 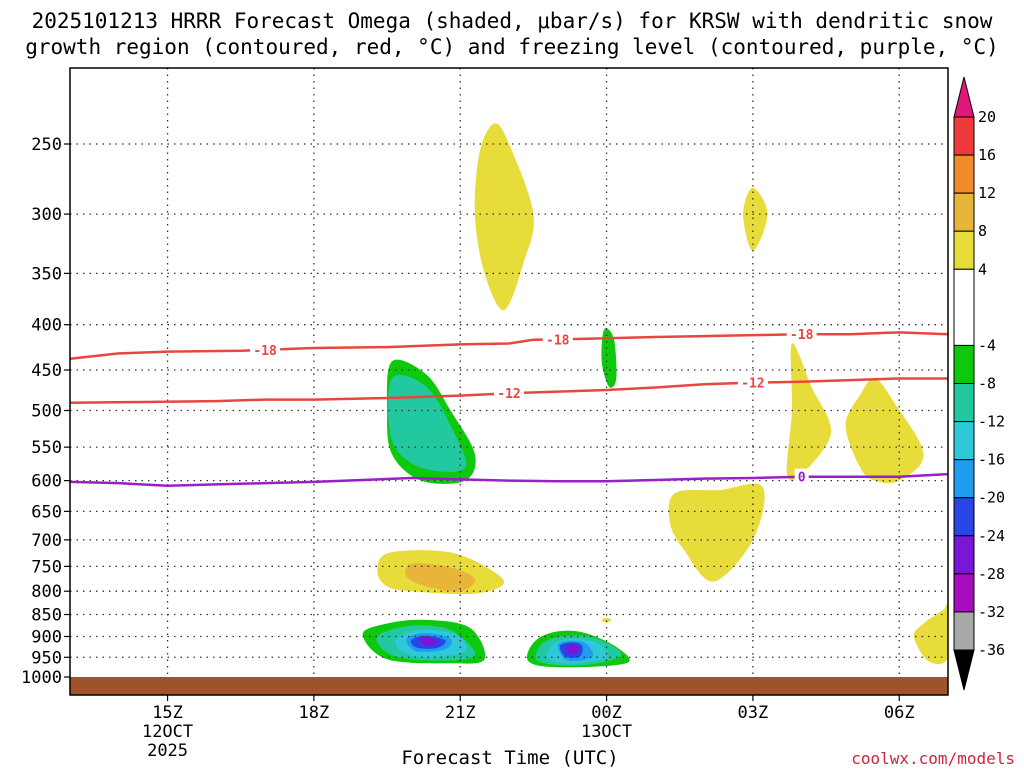 What do you see at coordinates (46, 567) in the screenshot?
I see `y-tick-label-750: 750` at bounding box center [46, 567].